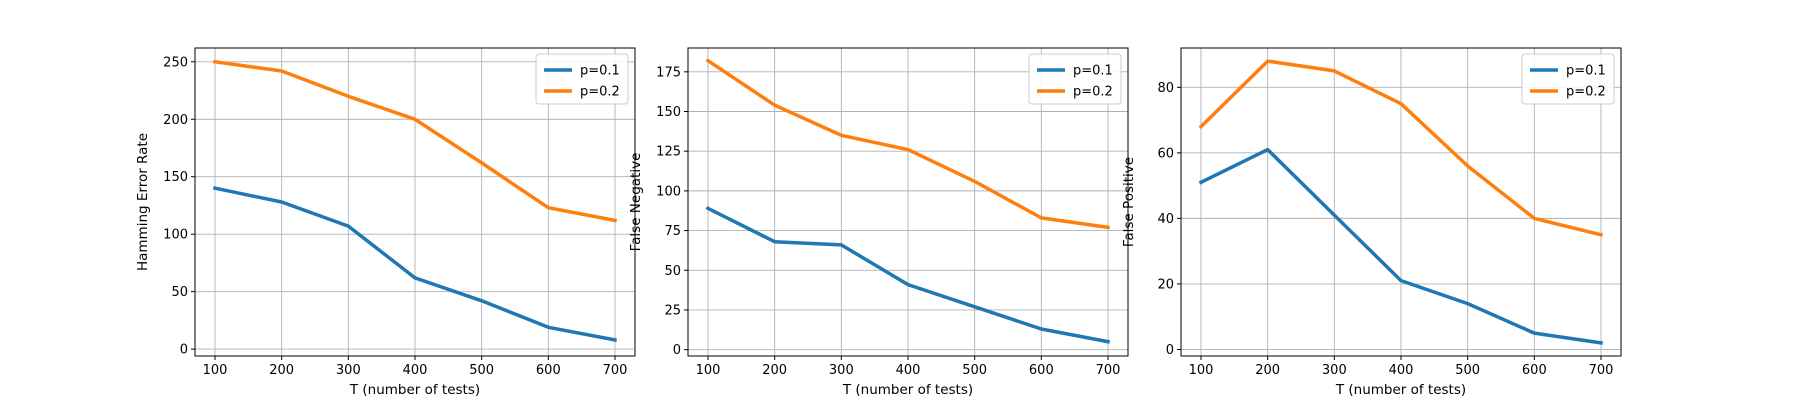 Image resolution: width=1800 pixels, height=400 pixels. I want to click on panel-2-xtick-label: 700, so click(1108, 370).